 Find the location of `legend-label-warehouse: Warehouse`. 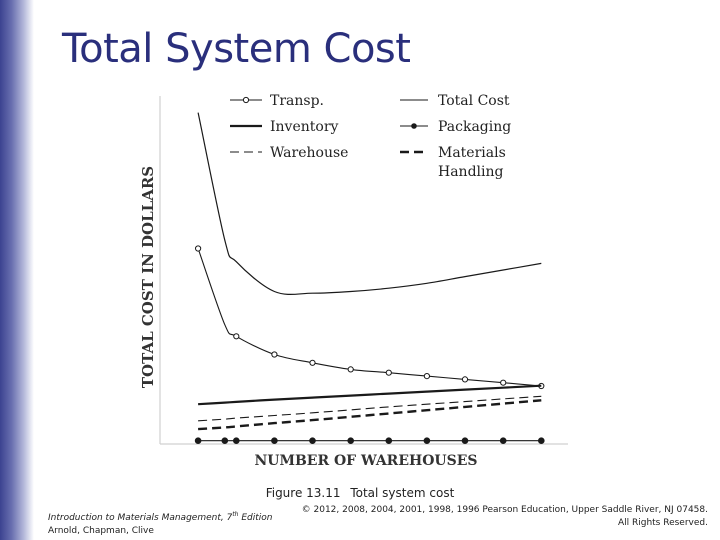

legend-label-warehouse: Warehouse is located at coordinates (309, 153).